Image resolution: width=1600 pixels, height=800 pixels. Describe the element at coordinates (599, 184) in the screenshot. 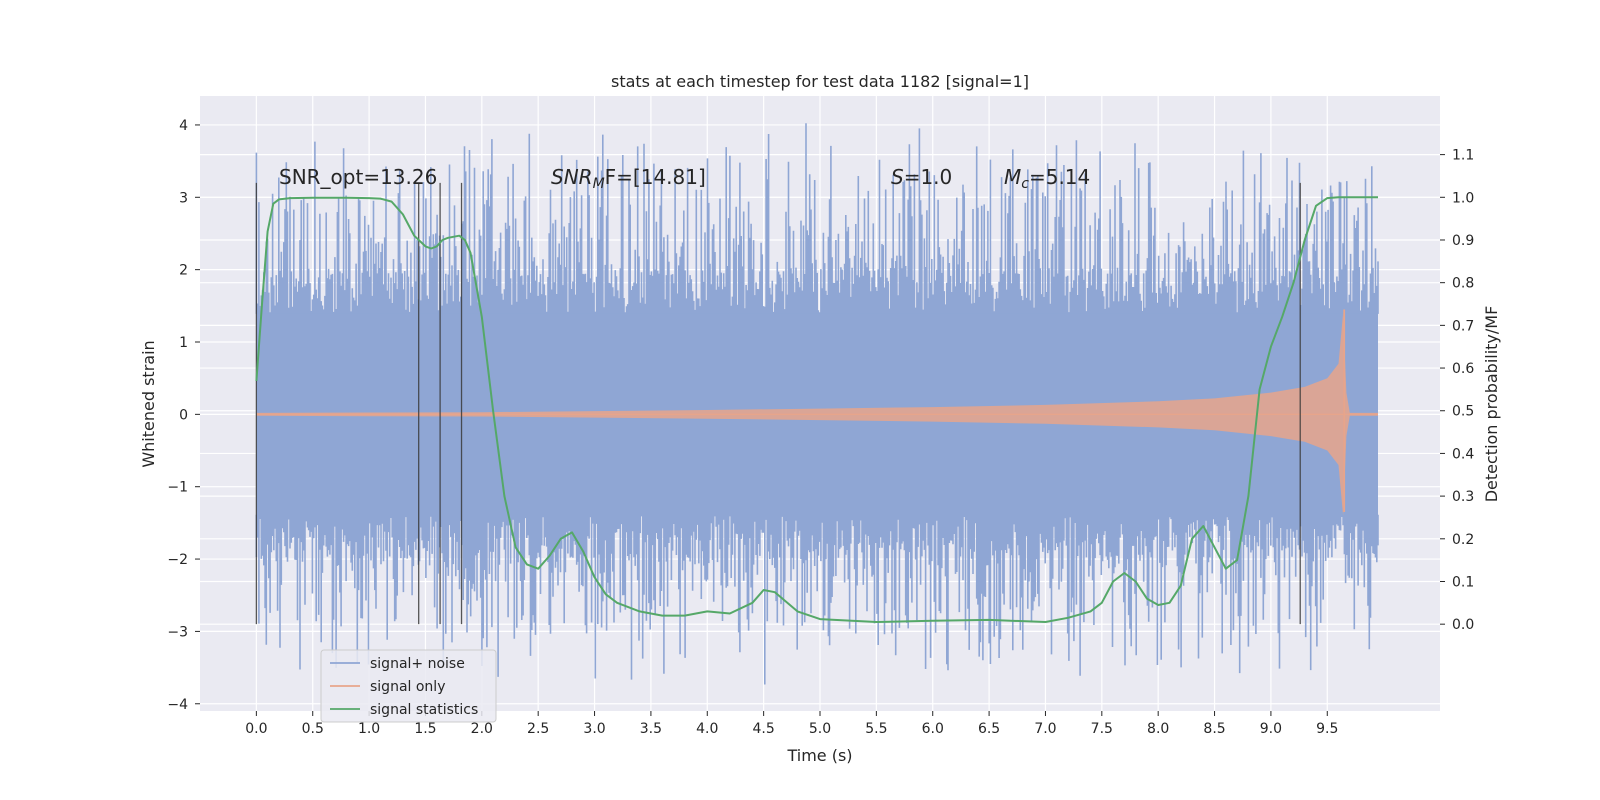

I see `annotation-snr-mf-sub: M` at that location.